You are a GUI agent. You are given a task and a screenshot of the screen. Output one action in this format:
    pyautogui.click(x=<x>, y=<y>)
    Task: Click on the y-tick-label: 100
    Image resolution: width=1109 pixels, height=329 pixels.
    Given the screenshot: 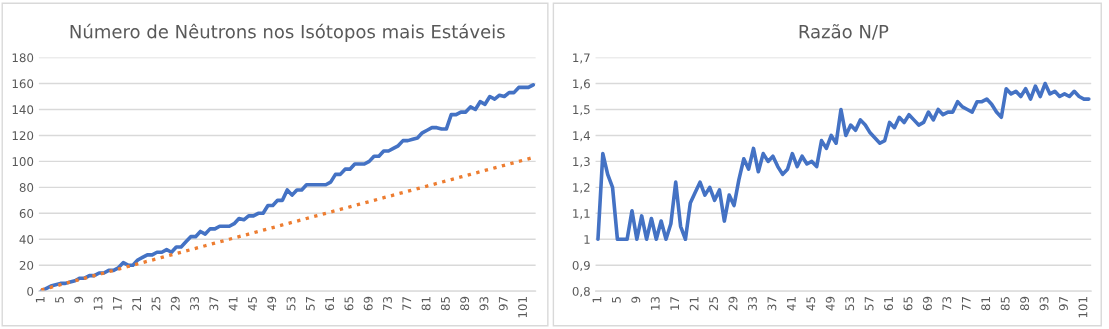 What is the action you would take?
    pyautogui.click(x=23, y=162)
    